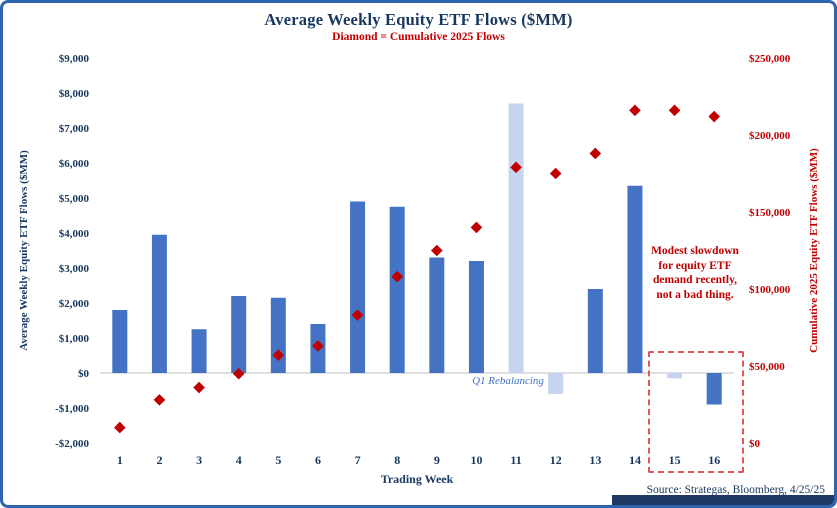 The width and height of the screenshot is (837, 508). Describe the element at coordinates (814, 250) in the screenshot. I see `right-axis-title: Cumulative 2025 Equity ETF Flows ($MM)` at that location.